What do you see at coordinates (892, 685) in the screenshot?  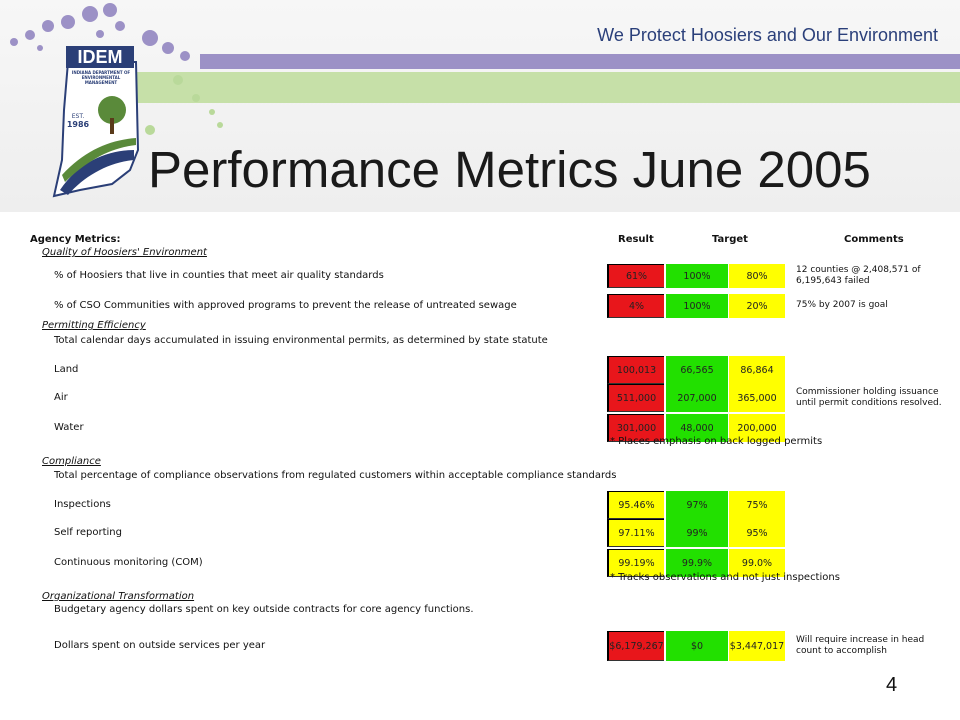 I see `page-number: 4` at bounding box center [892, 685].